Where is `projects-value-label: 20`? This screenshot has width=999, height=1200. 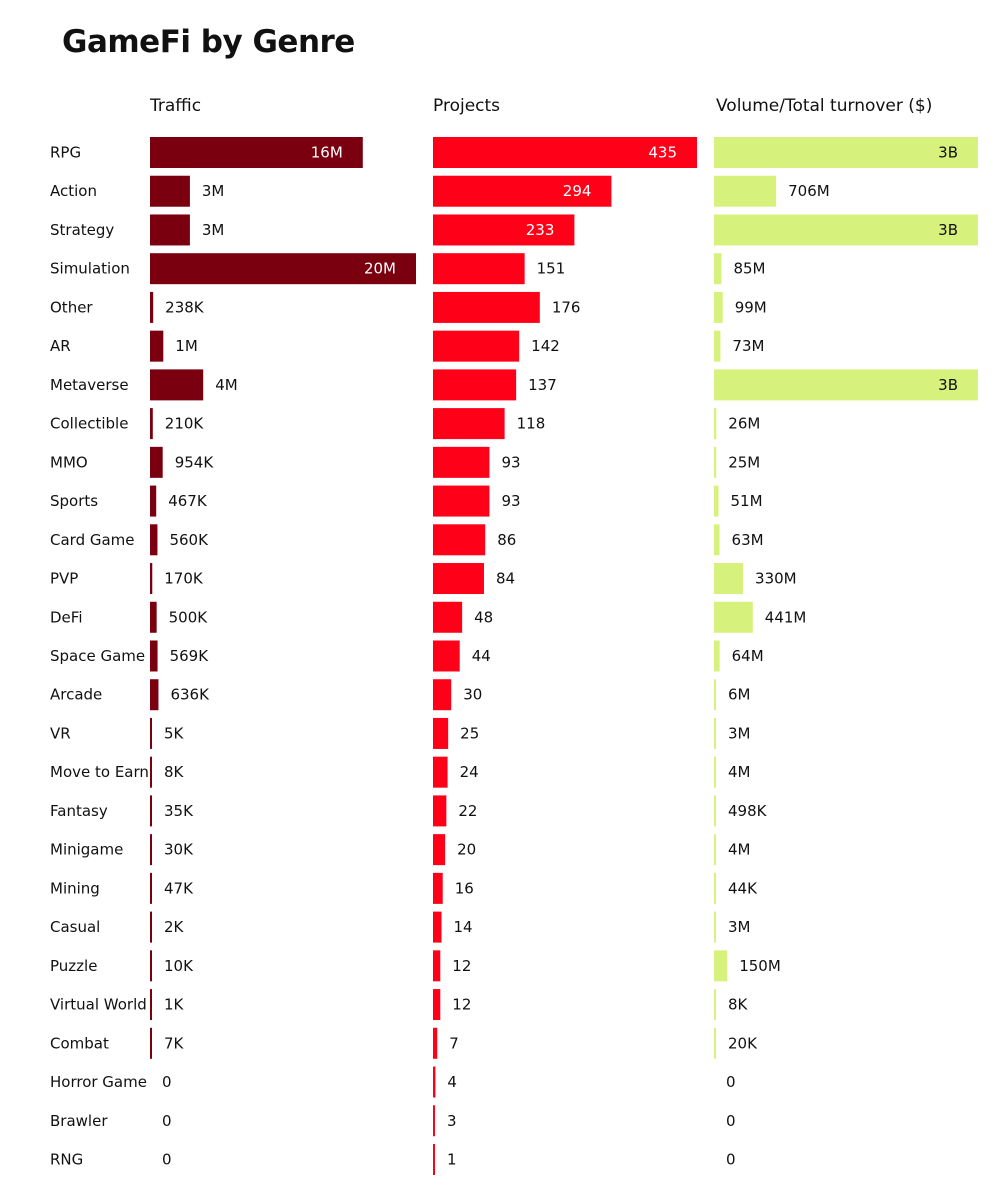
projects-value-label: 20 is located at coordinates (466, 850).